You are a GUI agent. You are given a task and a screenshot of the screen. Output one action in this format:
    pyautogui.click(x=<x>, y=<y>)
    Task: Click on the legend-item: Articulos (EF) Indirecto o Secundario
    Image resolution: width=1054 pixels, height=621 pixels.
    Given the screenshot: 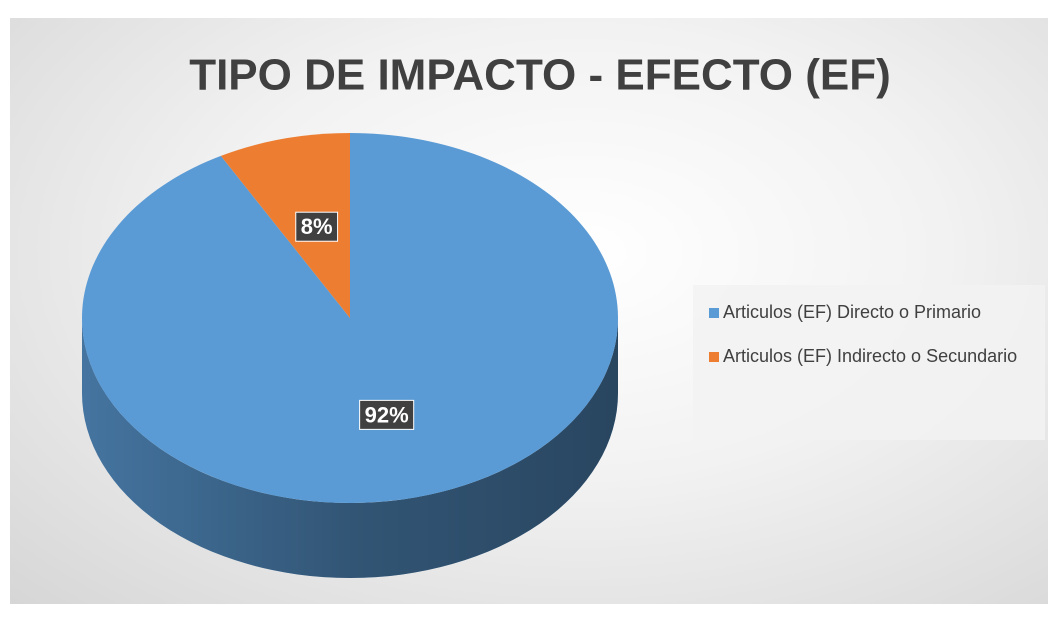 What is the action you would take?
    pyautogui.click(x=873, y=356)
    